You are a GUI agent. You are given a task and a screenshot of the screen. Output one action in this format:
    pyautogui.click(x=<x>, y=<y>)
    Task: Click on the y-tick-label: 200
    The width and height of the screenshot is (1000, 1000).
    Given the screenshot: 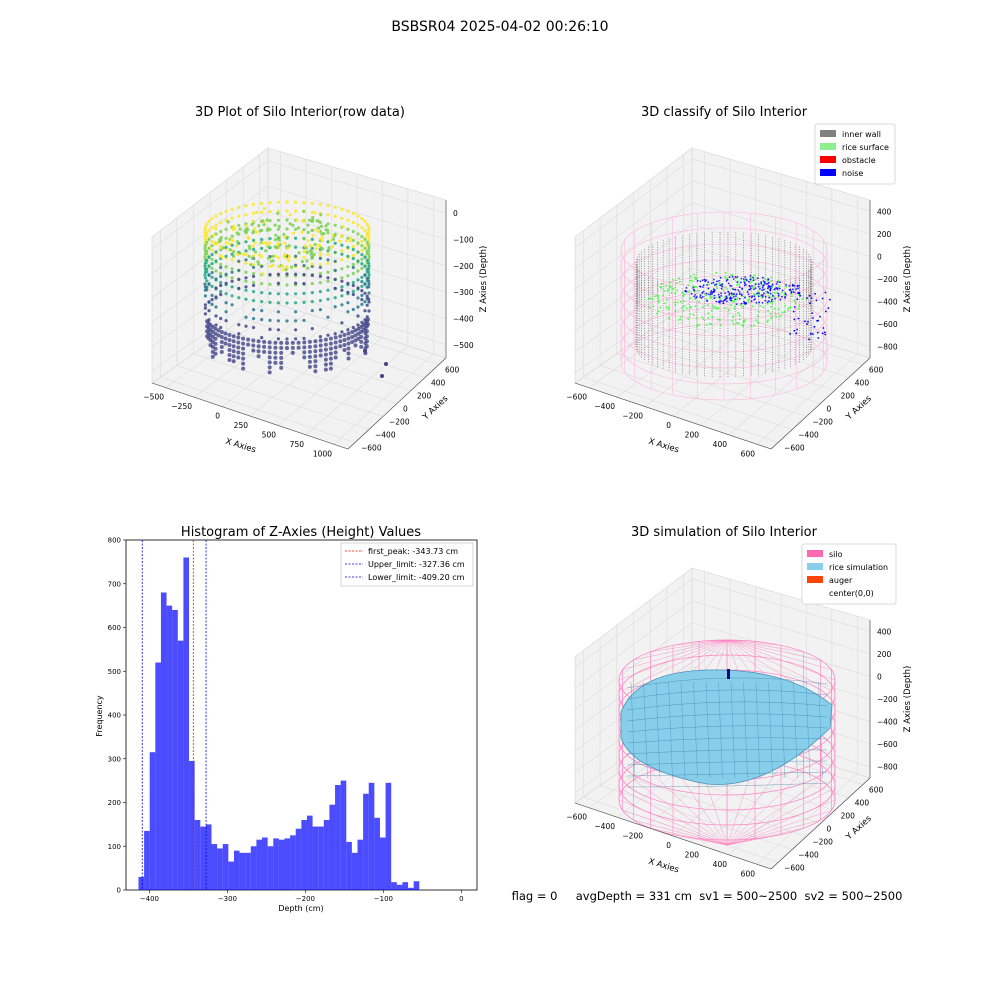 What is the action you would take?
    pyautogui.click(x=424, y=396)
    